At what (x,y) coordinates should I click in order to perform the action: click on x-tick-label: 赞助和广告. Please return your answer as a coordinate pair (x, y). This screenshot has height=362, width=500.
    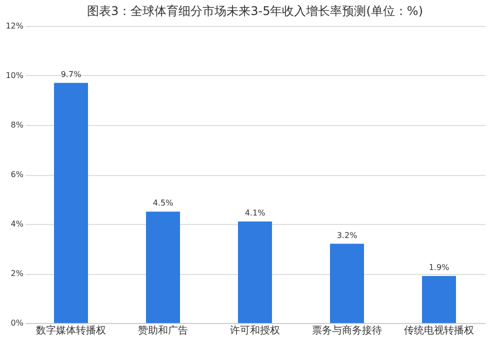
    Looking at the image, I should click on (163, 330).